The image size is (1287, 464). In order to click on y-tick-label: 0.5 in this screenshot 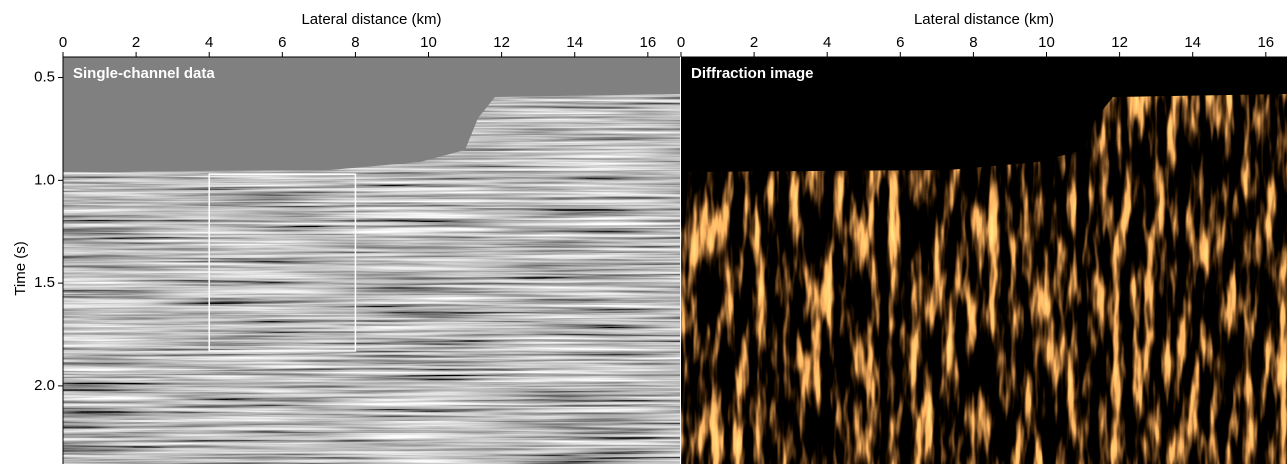, I will do `click(44, 77)`.